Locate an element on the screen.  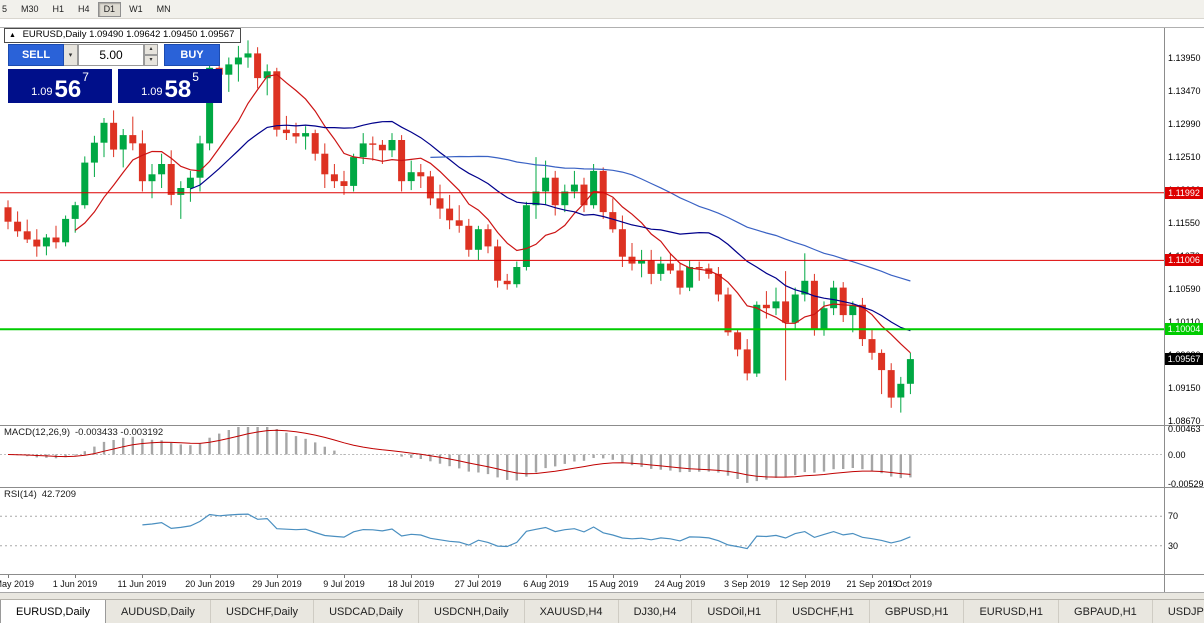
timeframe-button-m30: M30 is located at coordinates (30, 9).